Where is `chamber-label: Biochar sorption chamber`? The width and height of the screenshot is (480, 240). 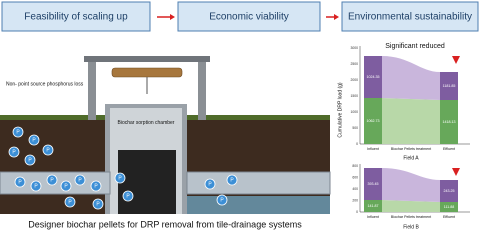 chamber-label: Biochar sorption chamber is located at coordinates (146, 123).